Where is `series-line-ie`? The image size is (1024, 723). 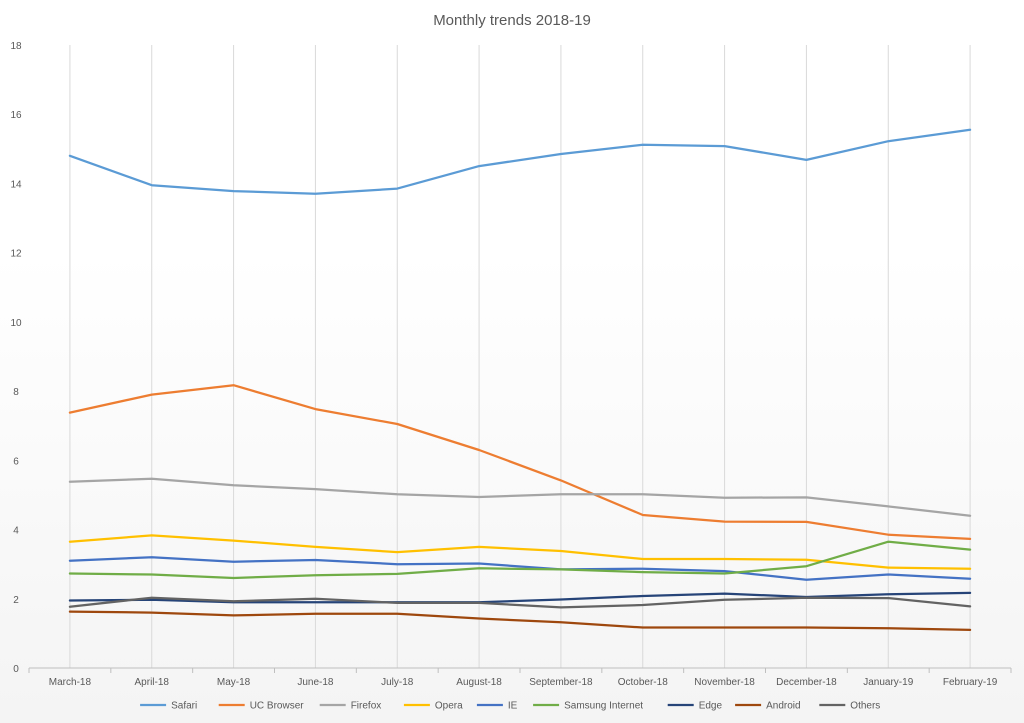 series-line-ie is located at coordinates (520, 568).